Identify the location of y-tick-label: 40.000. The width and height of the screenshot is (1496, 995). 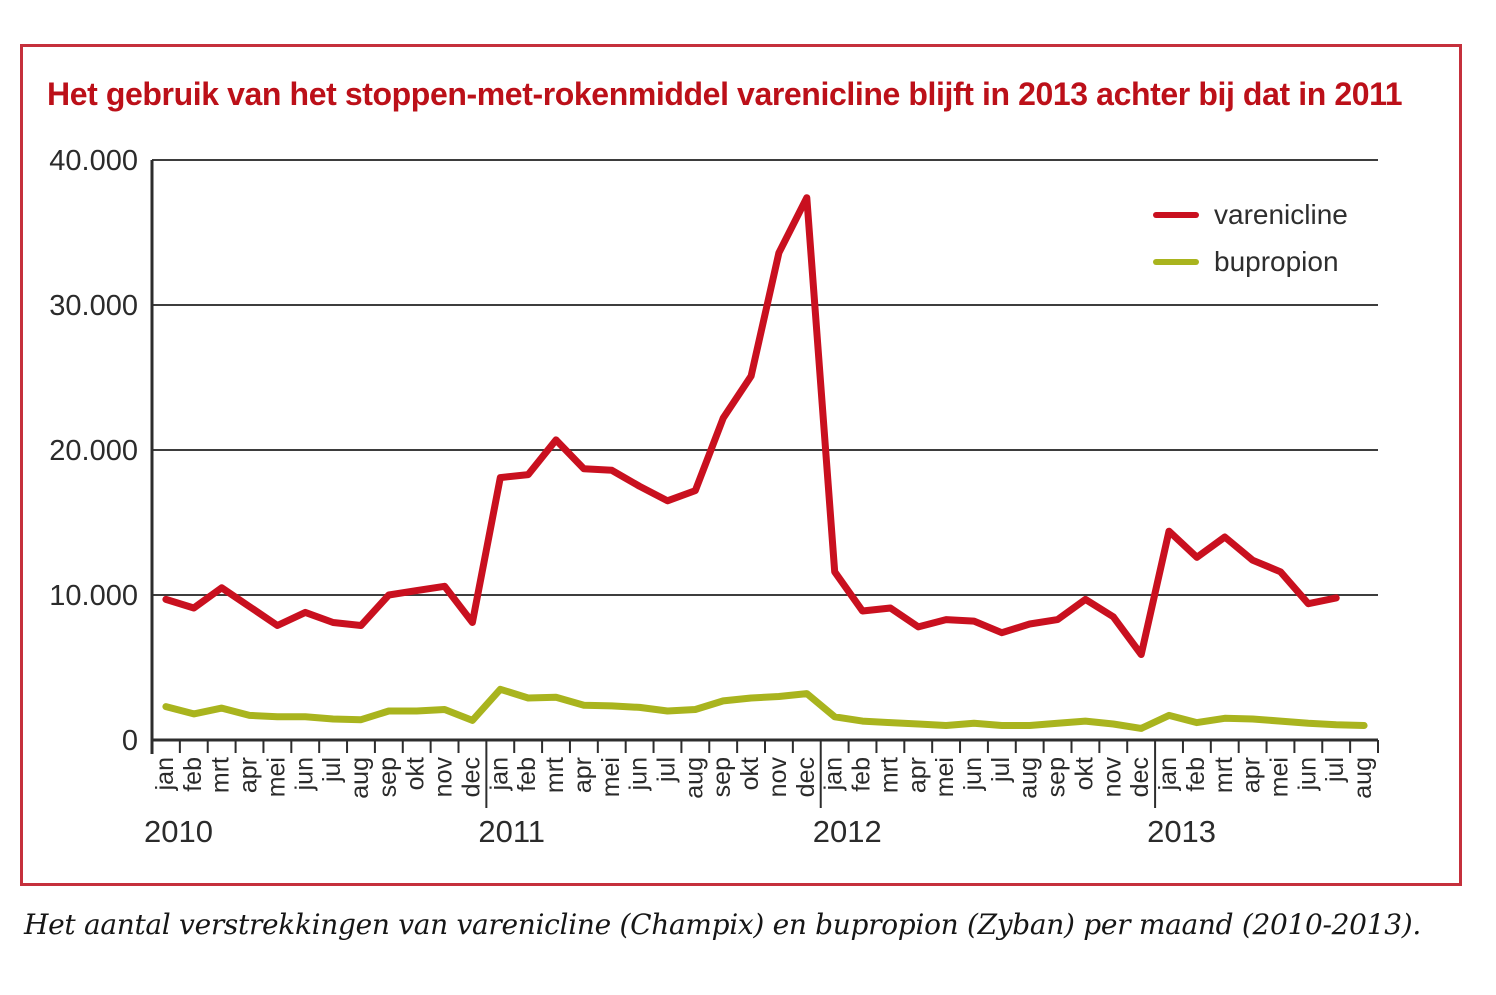
(93, 161).